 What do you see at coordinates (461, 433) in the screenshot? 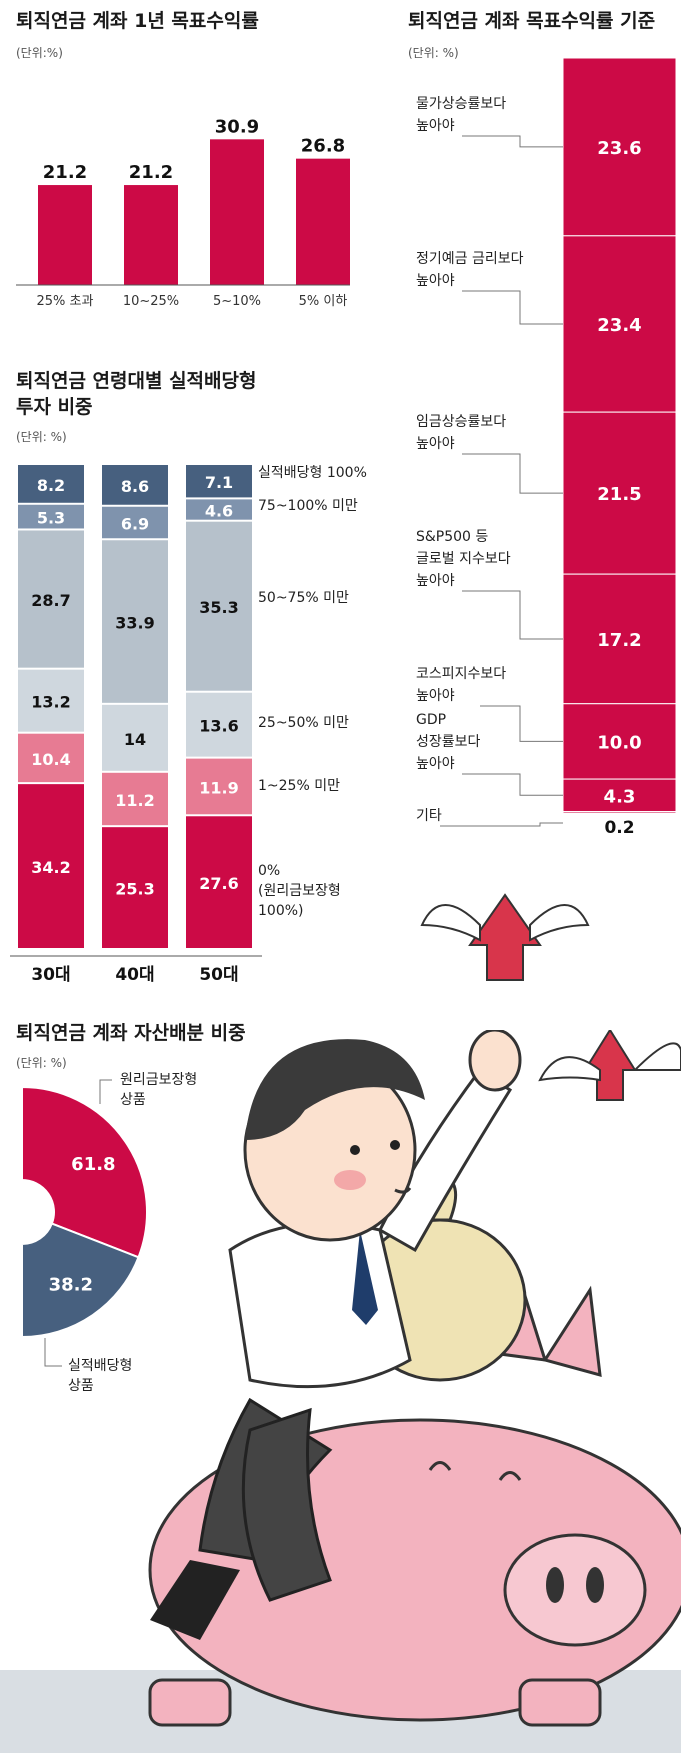
I see `segment-label-2: 임금상승률보다 높아야` at bounding box center [461, 433].